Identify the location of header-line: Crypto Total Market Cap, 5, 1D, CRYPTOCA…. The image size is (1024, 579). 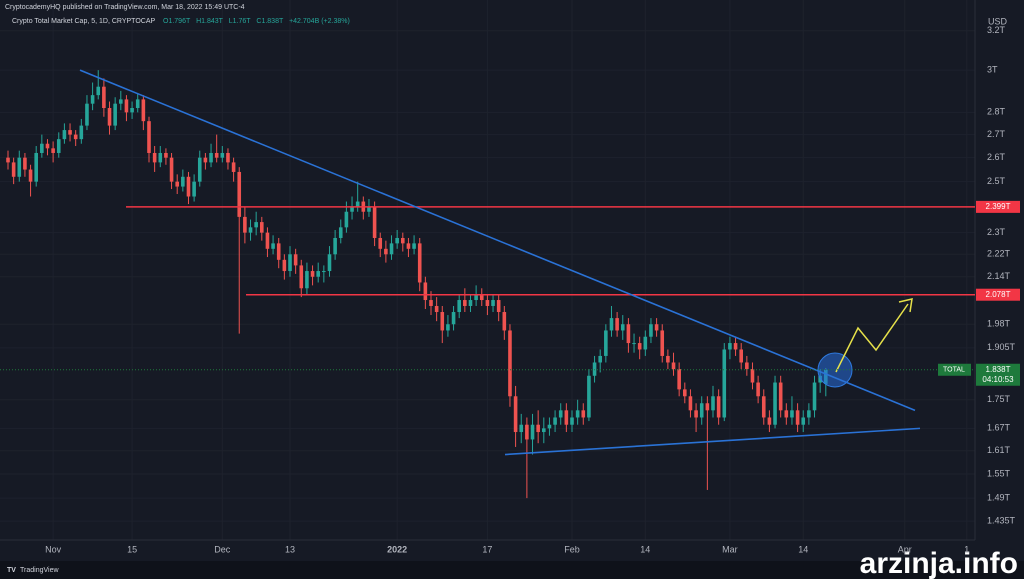
(181, 21).